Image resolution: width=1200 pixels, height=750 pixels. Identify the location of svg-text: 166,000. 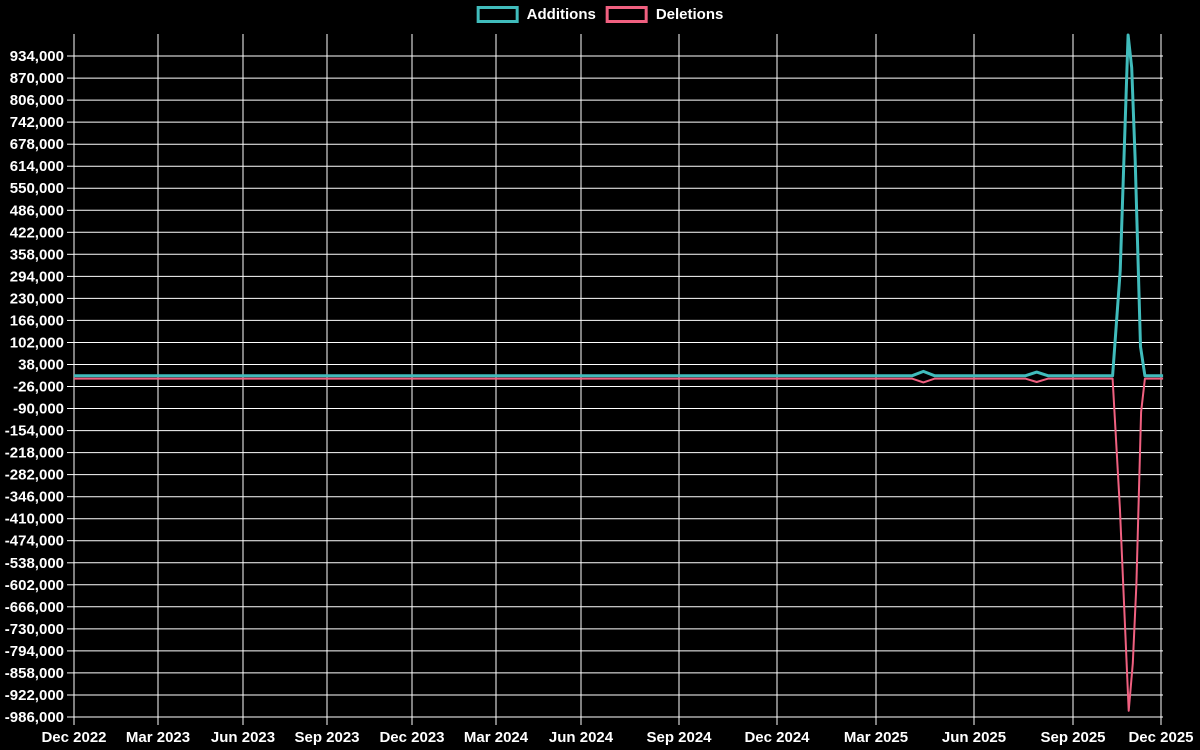
(37, 320).